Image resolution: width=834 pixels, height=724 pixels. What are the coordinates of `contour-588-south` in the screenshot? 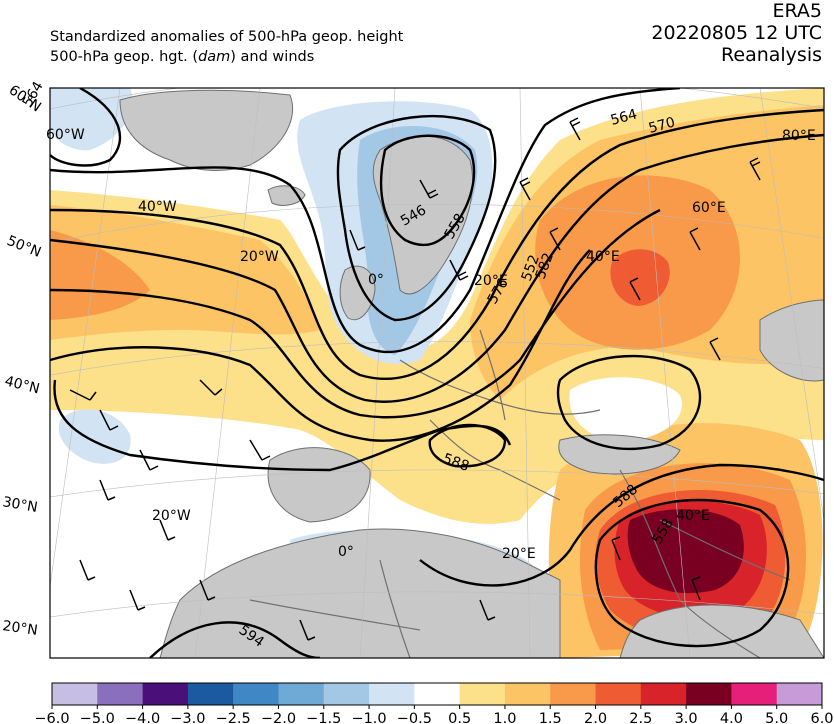 It's located at (621, 525).